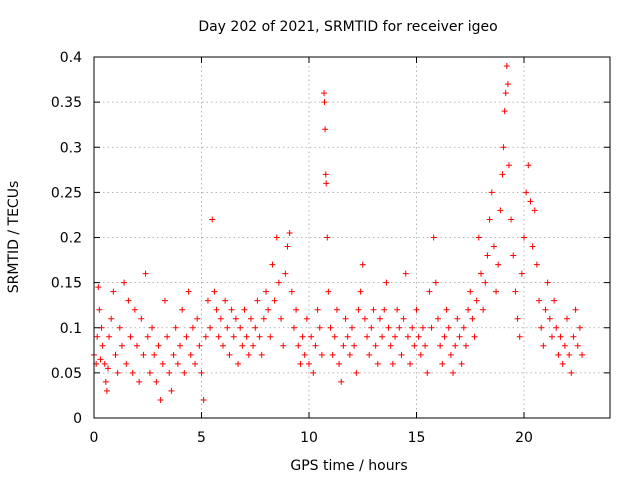 The image size is (640, 480). I want to click on y-tick-label: 0.2, so click(71, 239).